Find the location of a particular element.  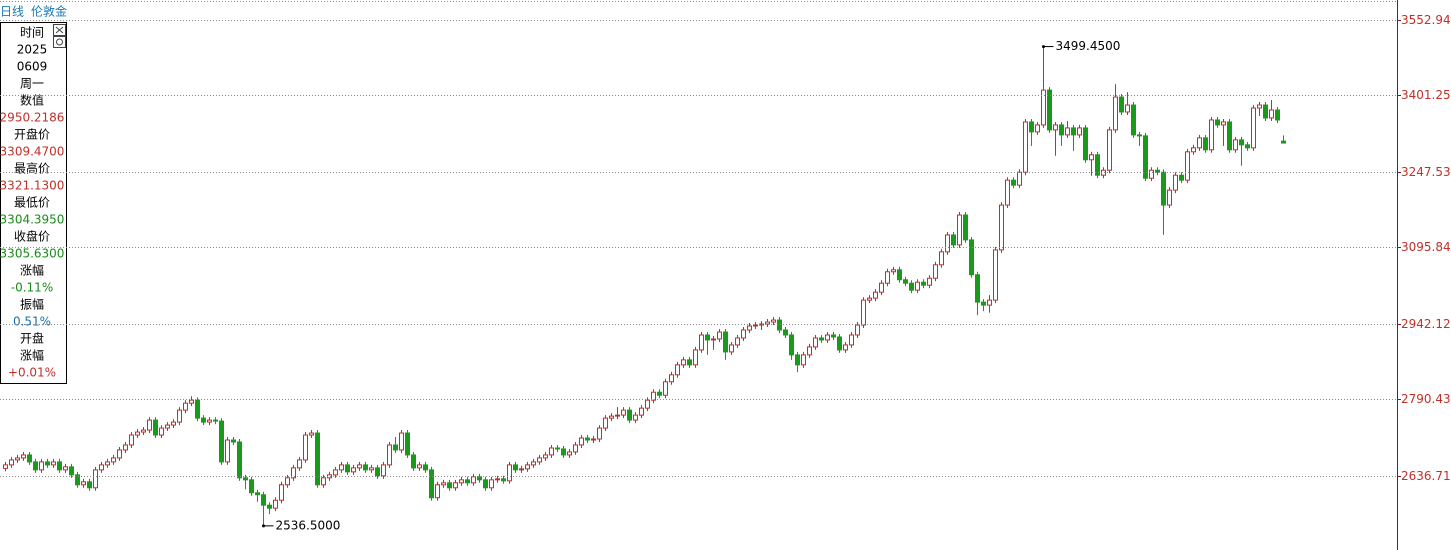

info-panel-text: 0609 is located at coordinates (32, 67).